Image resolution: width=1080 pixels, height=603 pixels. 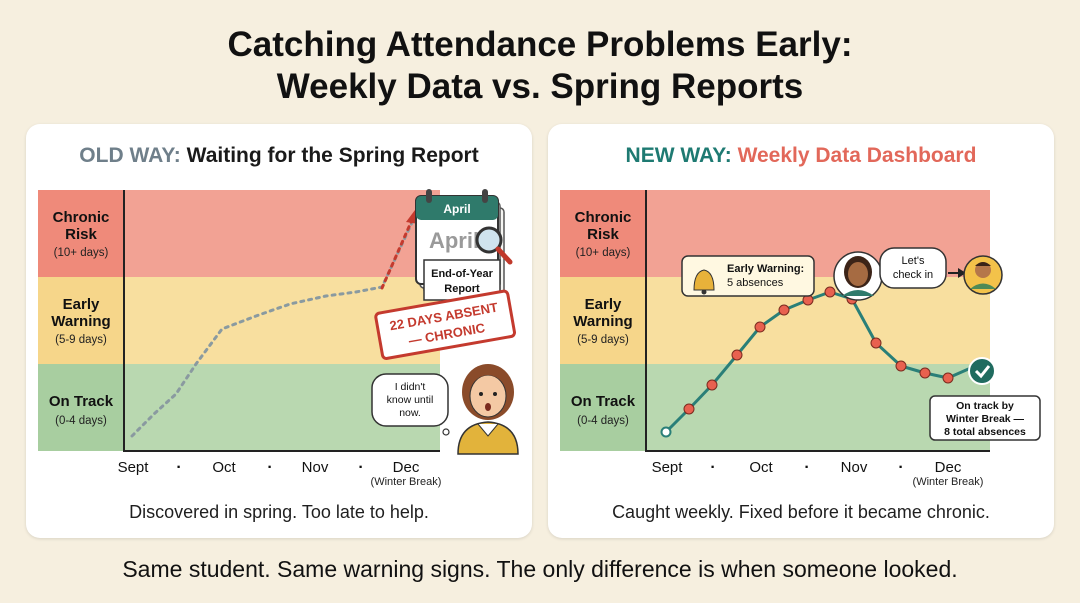 I want to click on old-way-title: Waiting for the Spring Report, so click(x=332, y=155).